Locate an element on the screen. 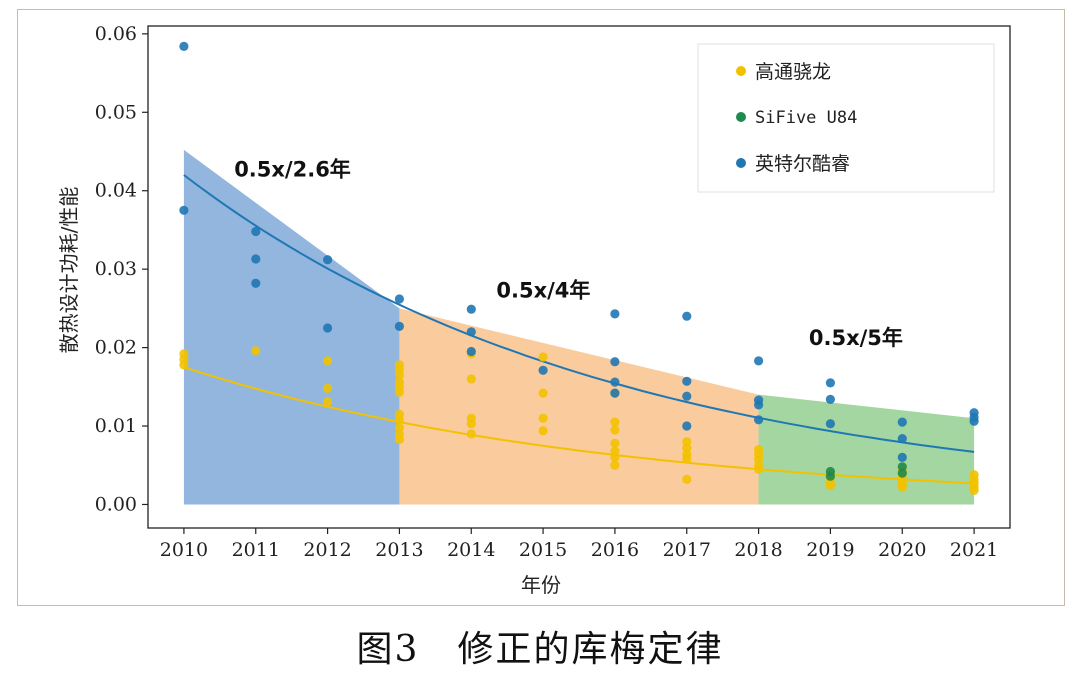 The width and height of the screenshot is (1080, 679). x-tick-label: 2010 is located at coordinates (184, 550).